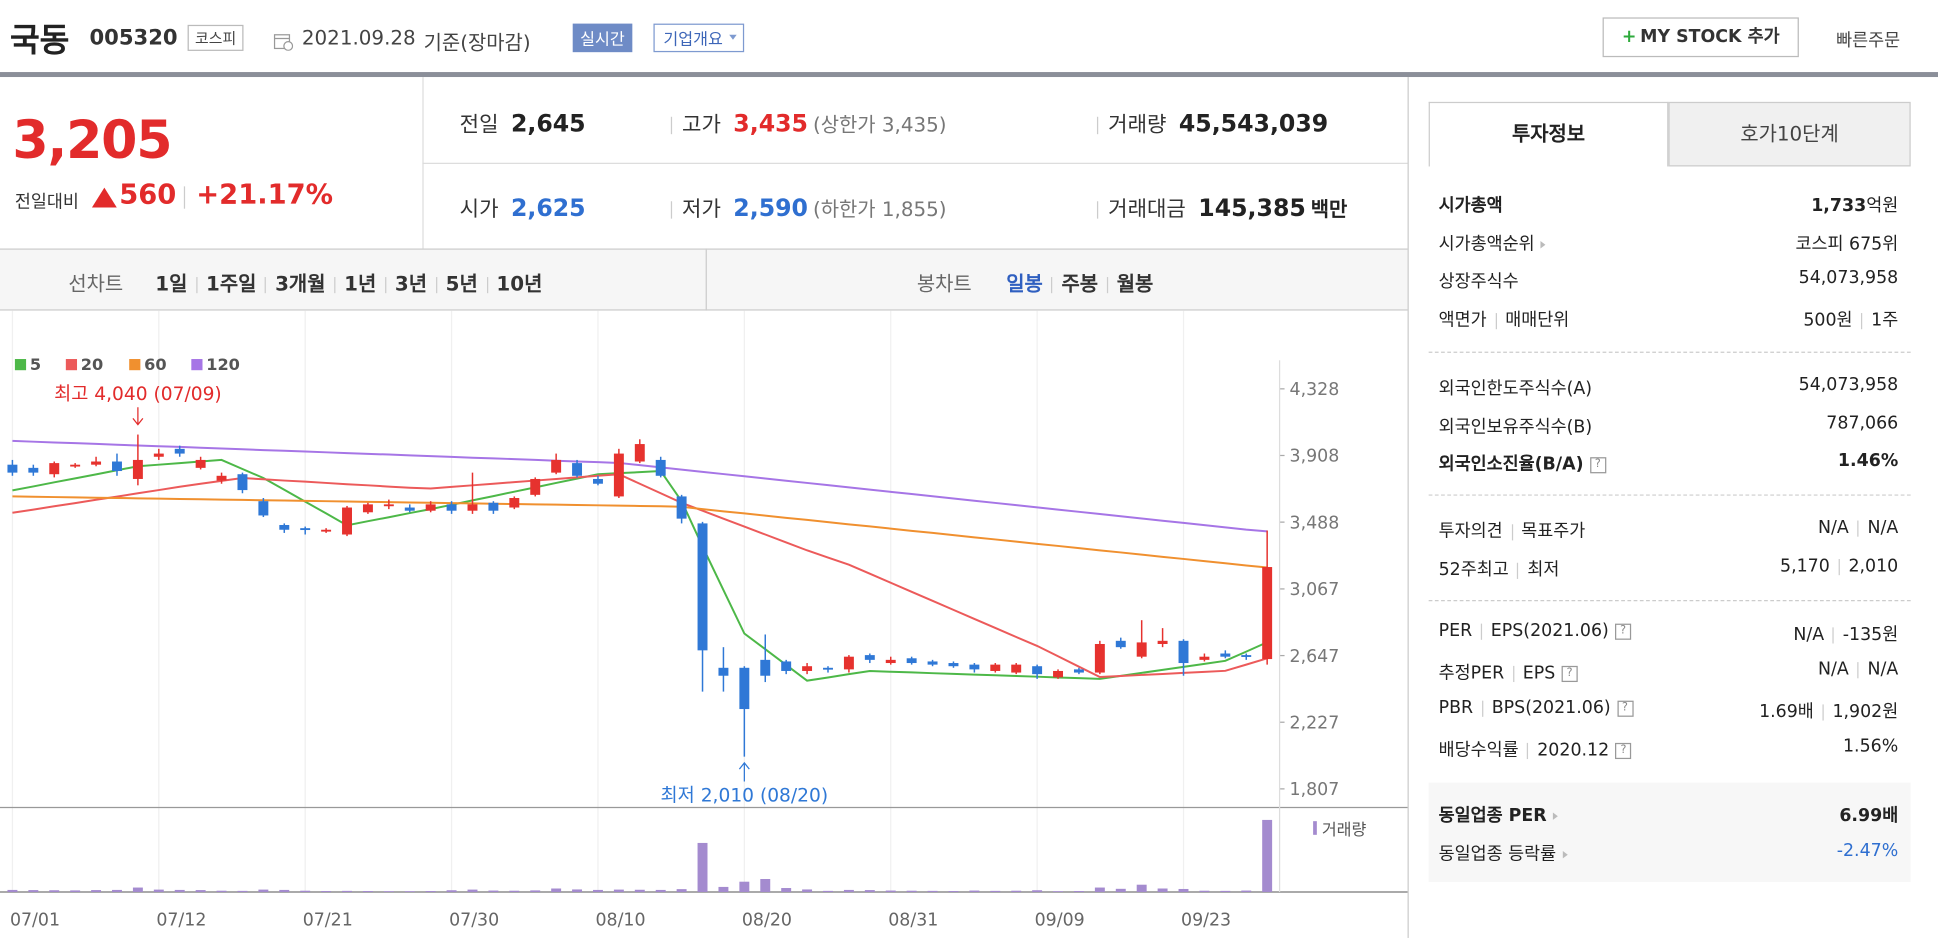 This screenshot has width=1938, height=938. I want to click on price-change: 560, so click(148, 196).